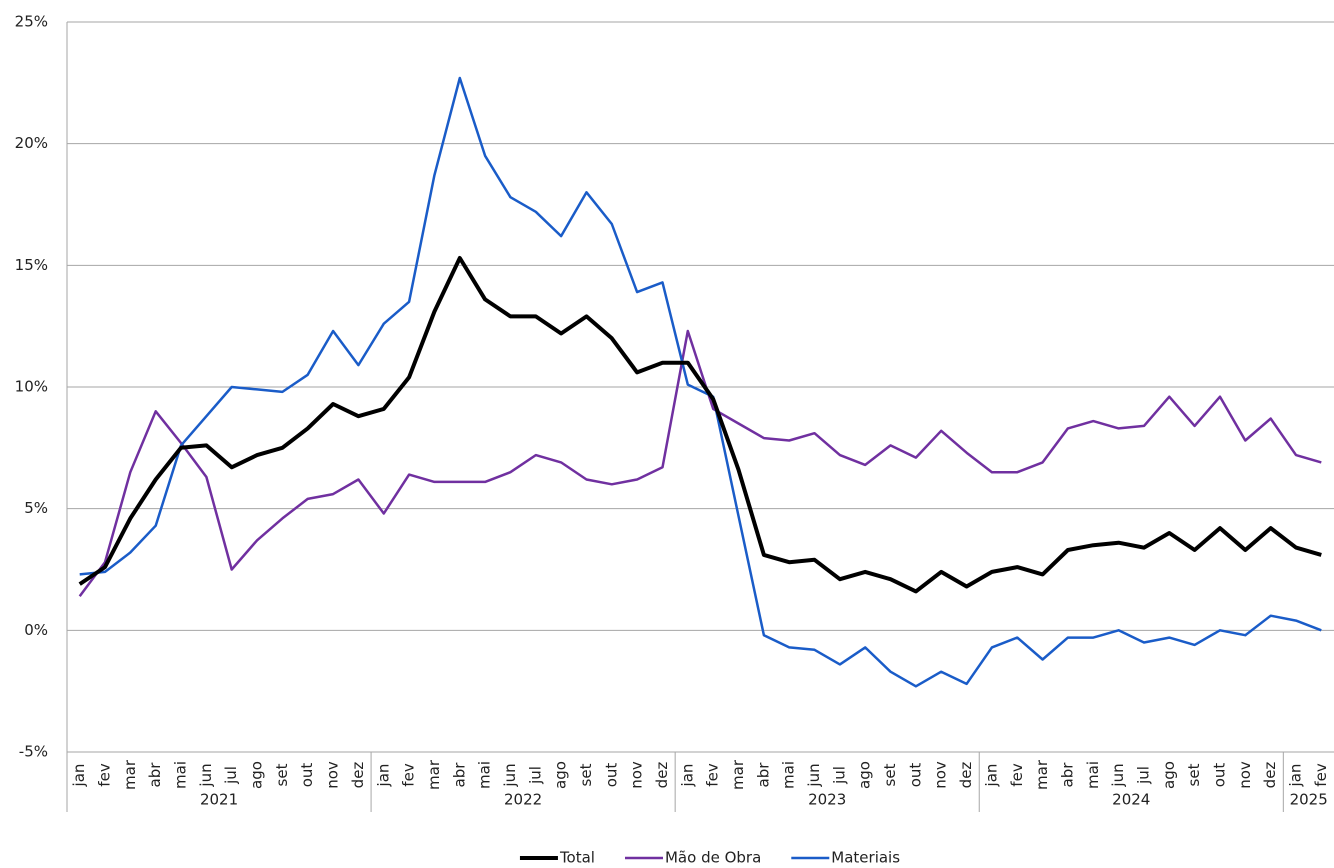  What do you see at coordinates (865, 858) in the screenshot?
I see `legend-label: Materiais` at bounding box center [865, 858].